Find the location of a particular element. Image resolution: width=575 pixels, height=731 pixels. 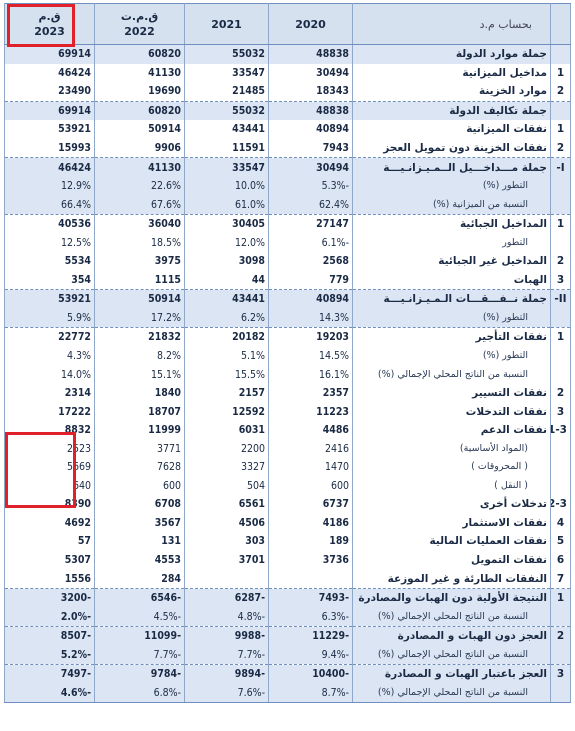

row-index: II- is located at coordinates (560, 299).